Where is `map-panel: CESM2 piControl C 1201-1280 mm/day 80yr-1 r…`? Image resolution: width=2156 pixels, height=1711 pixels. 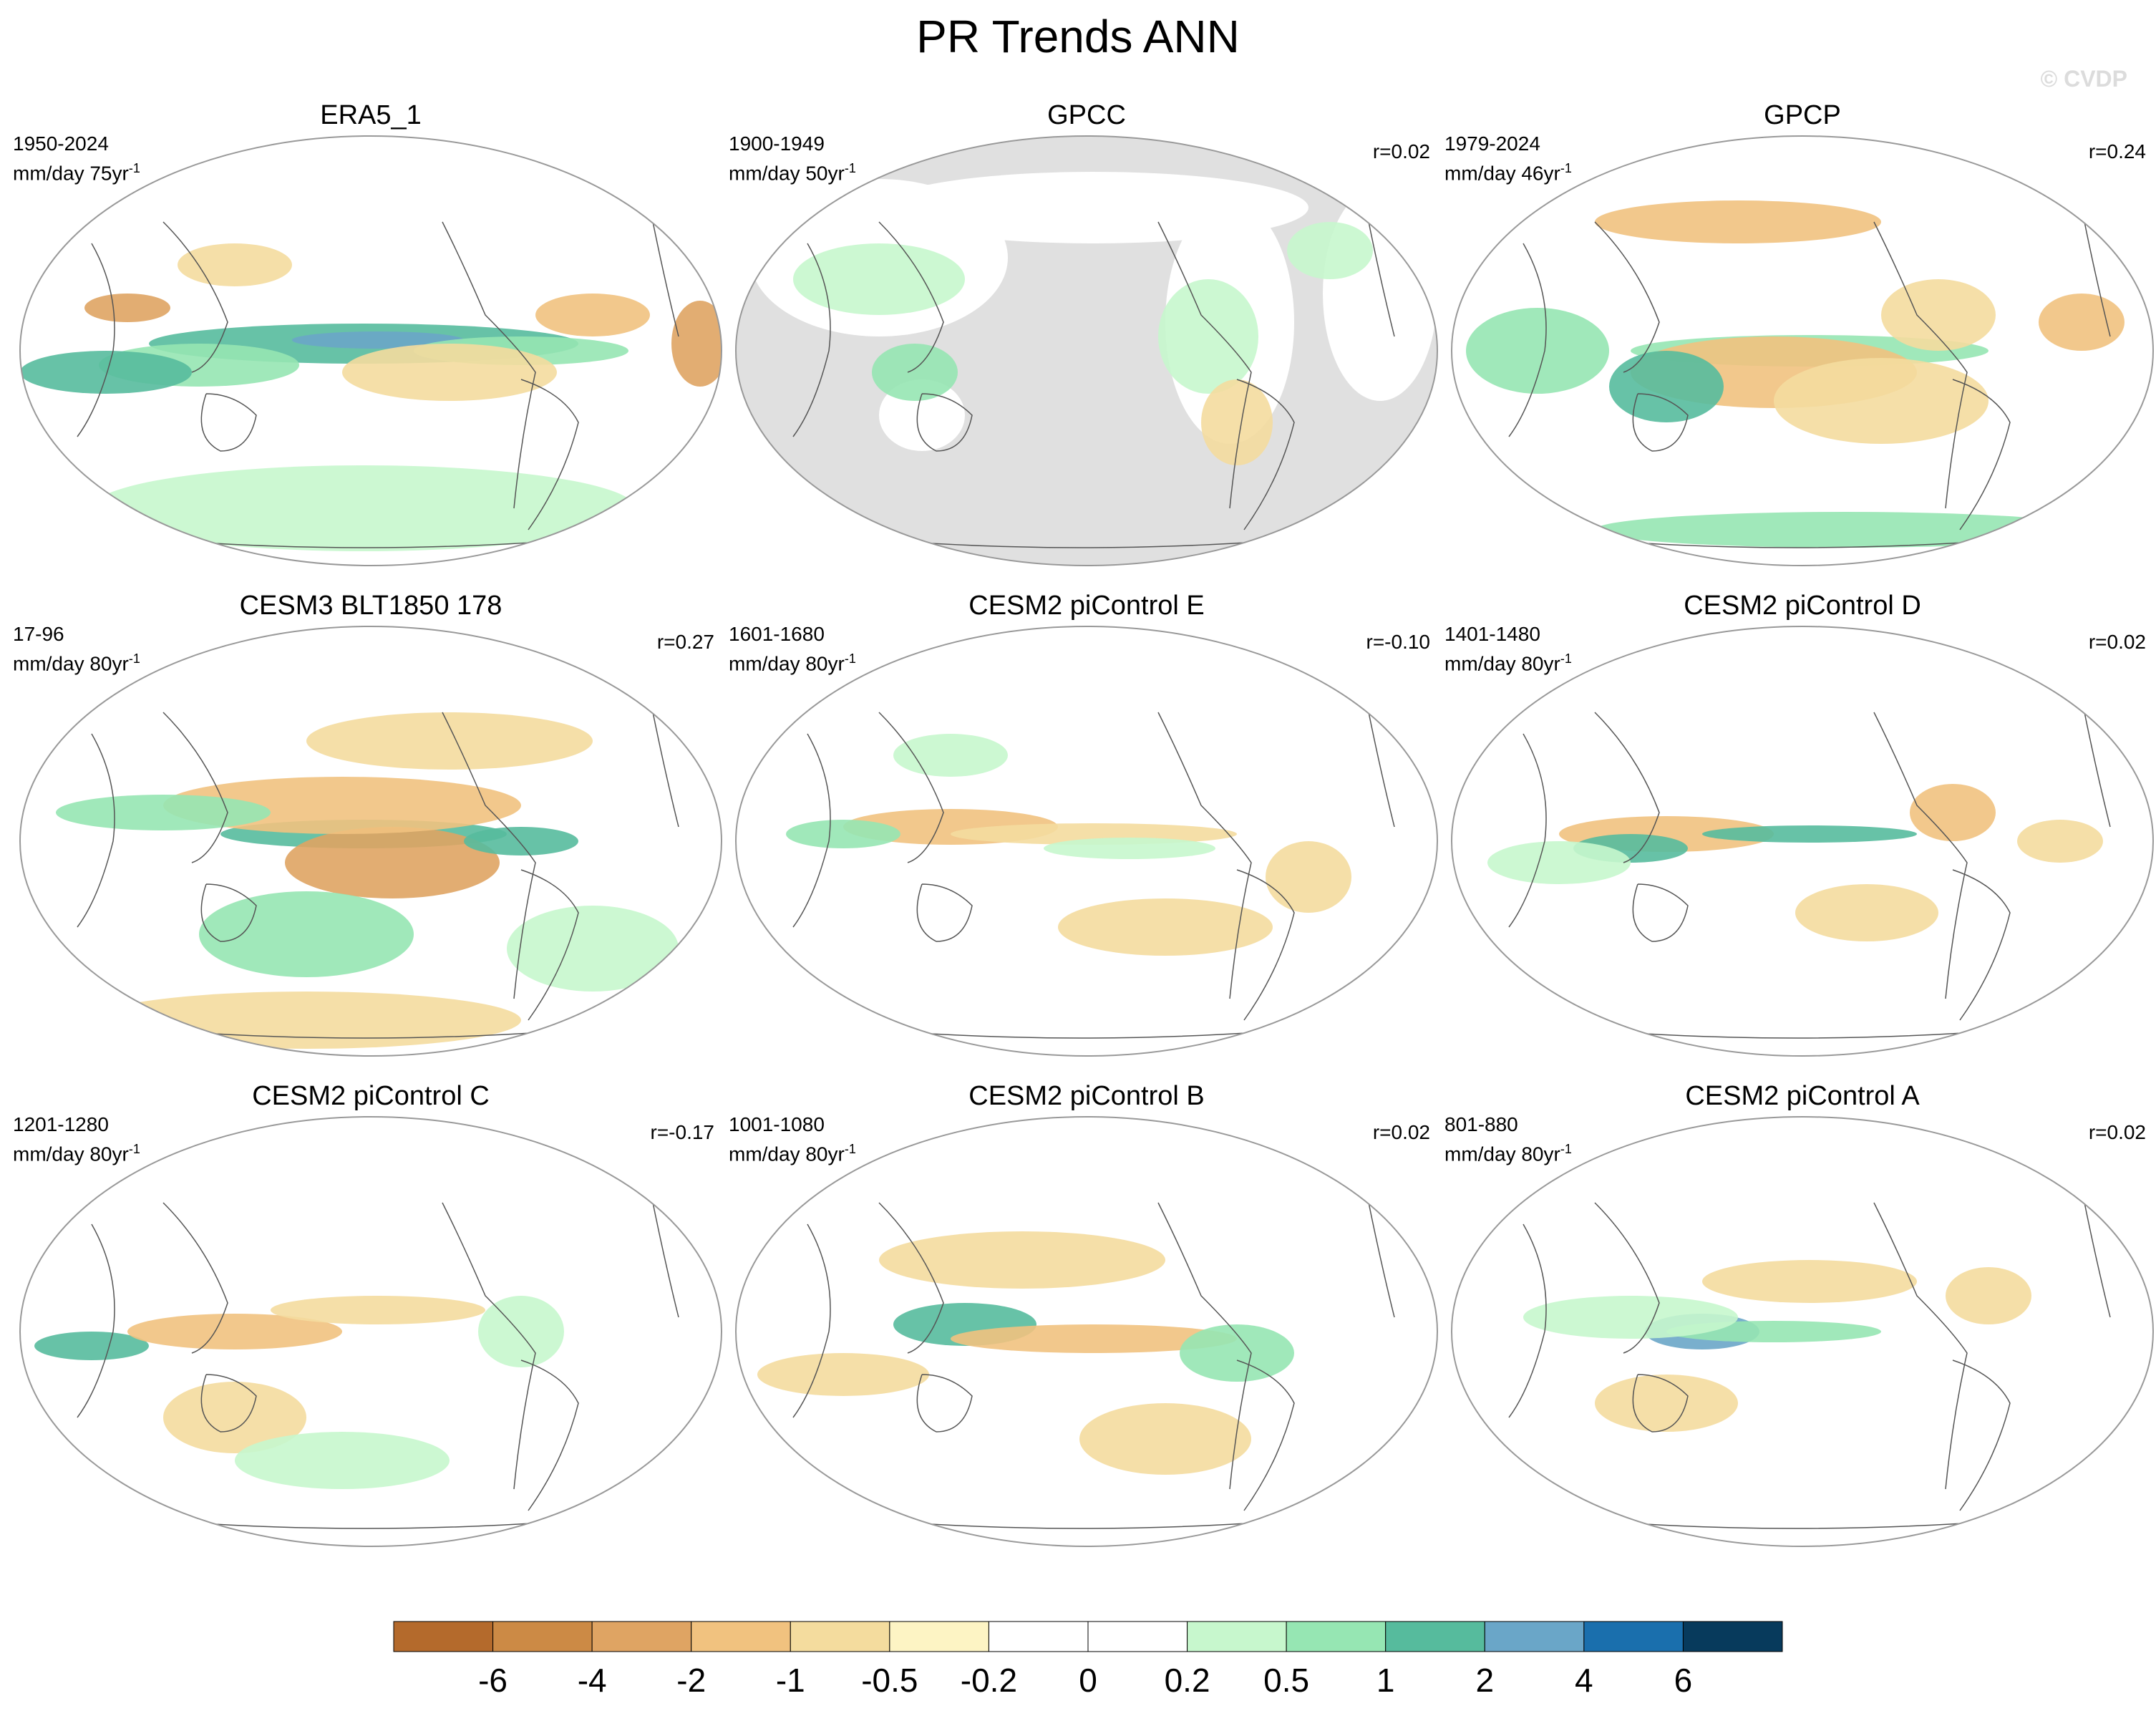 map-panel: CESM2 piControl C 1201-1280 mm/day 80yr-1 r… is located at coordinates (371, 1317).